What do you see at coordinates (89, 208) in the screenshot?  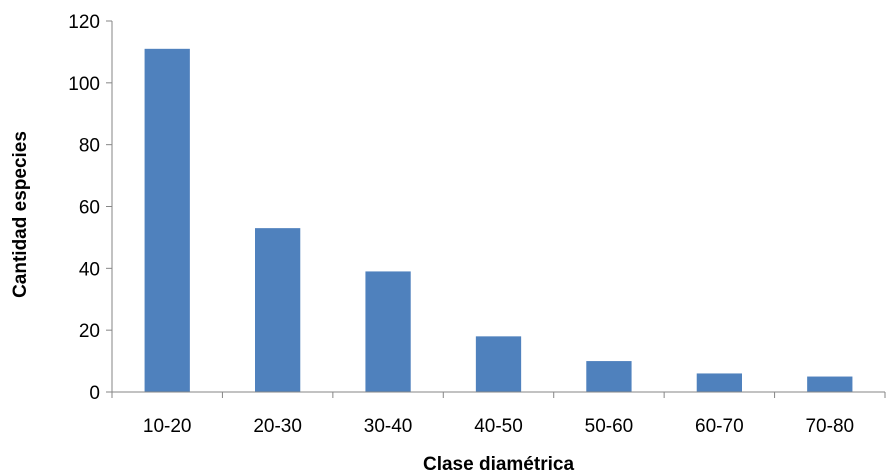 I see `y-tick-label-60: 60` at bounding box center [89, 208].